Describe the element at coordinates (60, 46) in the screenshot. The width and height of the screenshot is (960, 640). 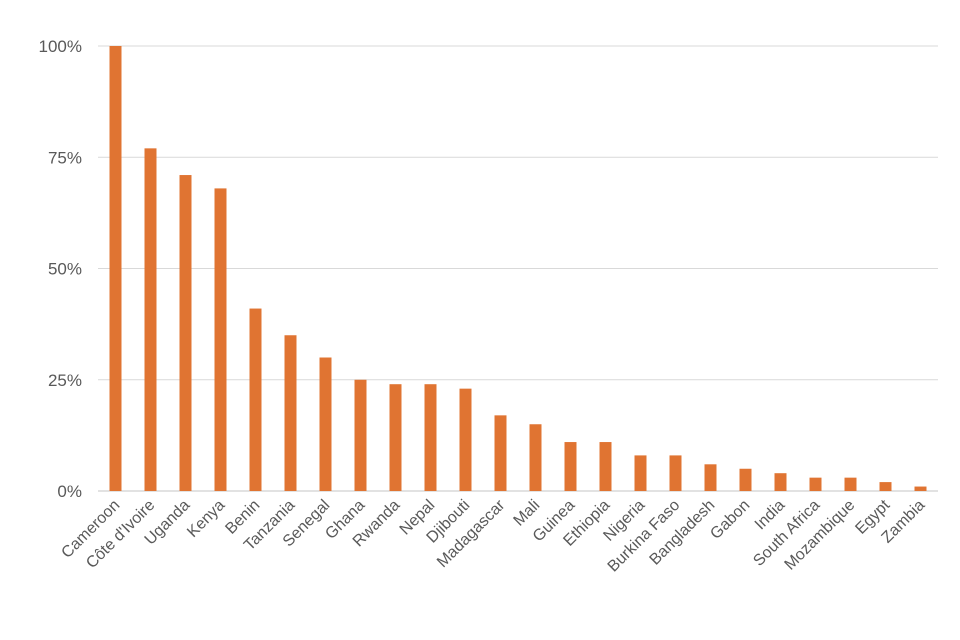
I see `y-tick-label: 100%` at that location.